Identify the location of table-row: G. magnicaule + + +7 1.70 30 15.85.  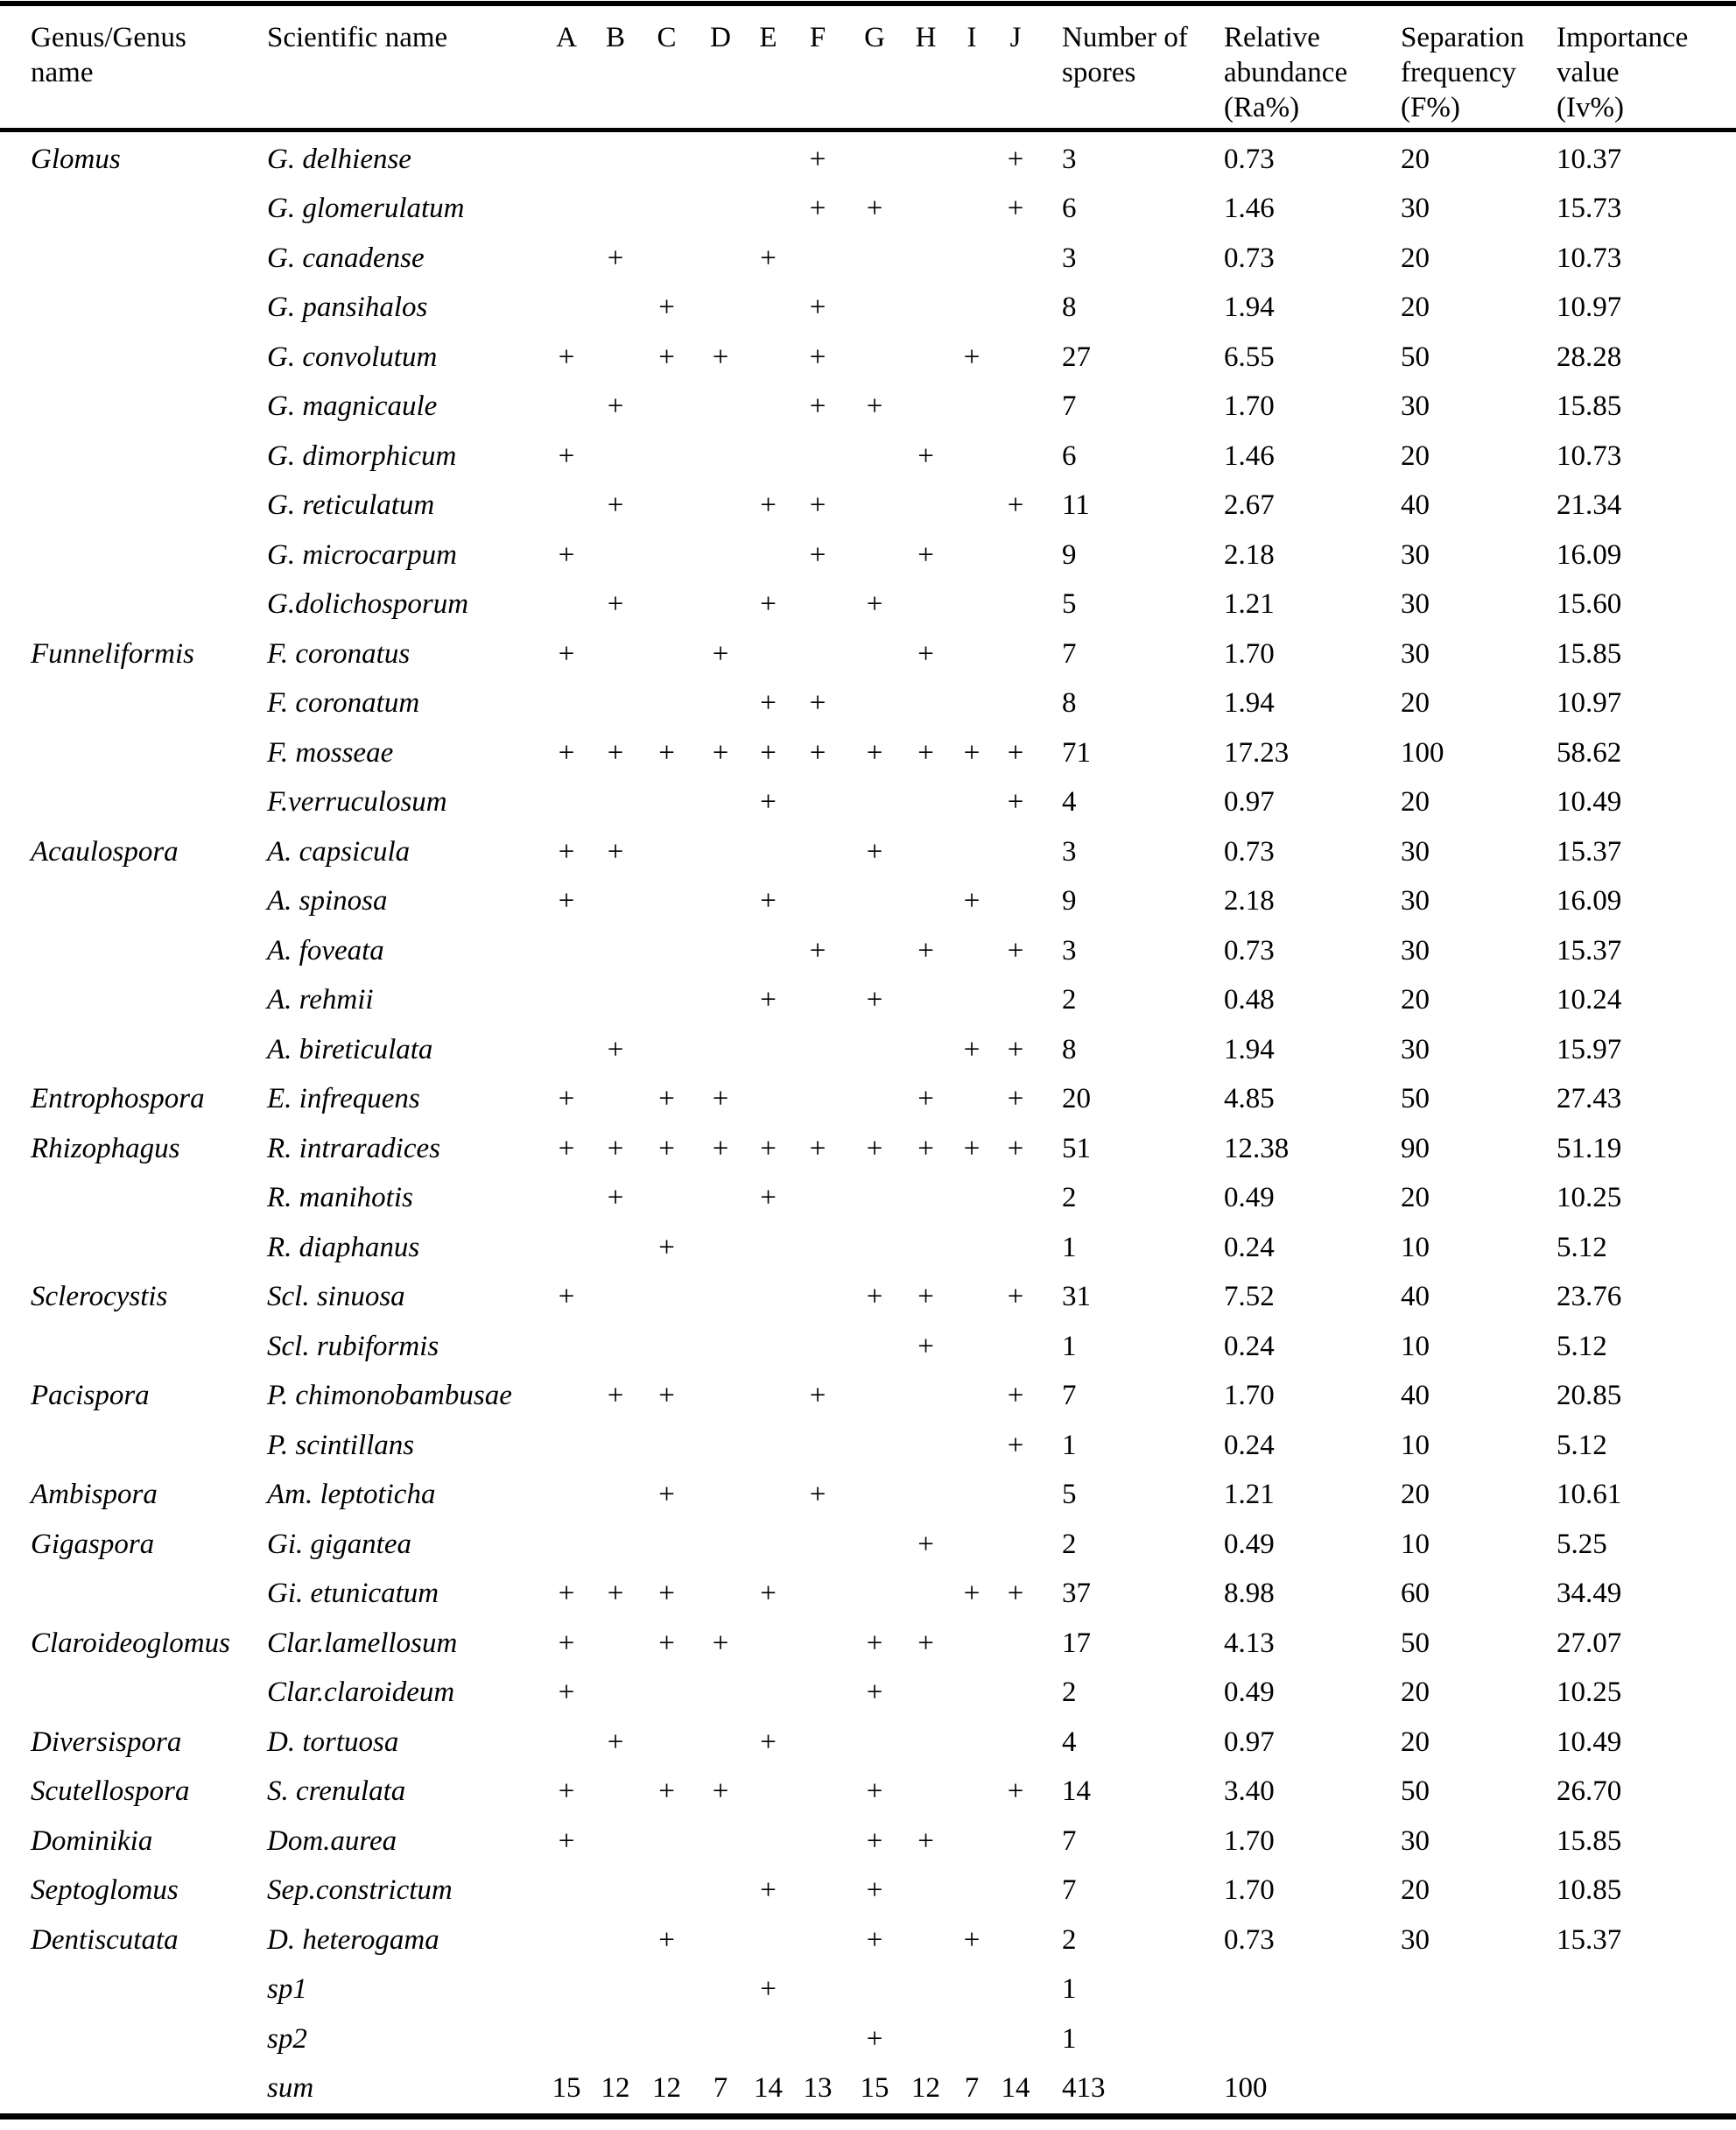
(868, 408).